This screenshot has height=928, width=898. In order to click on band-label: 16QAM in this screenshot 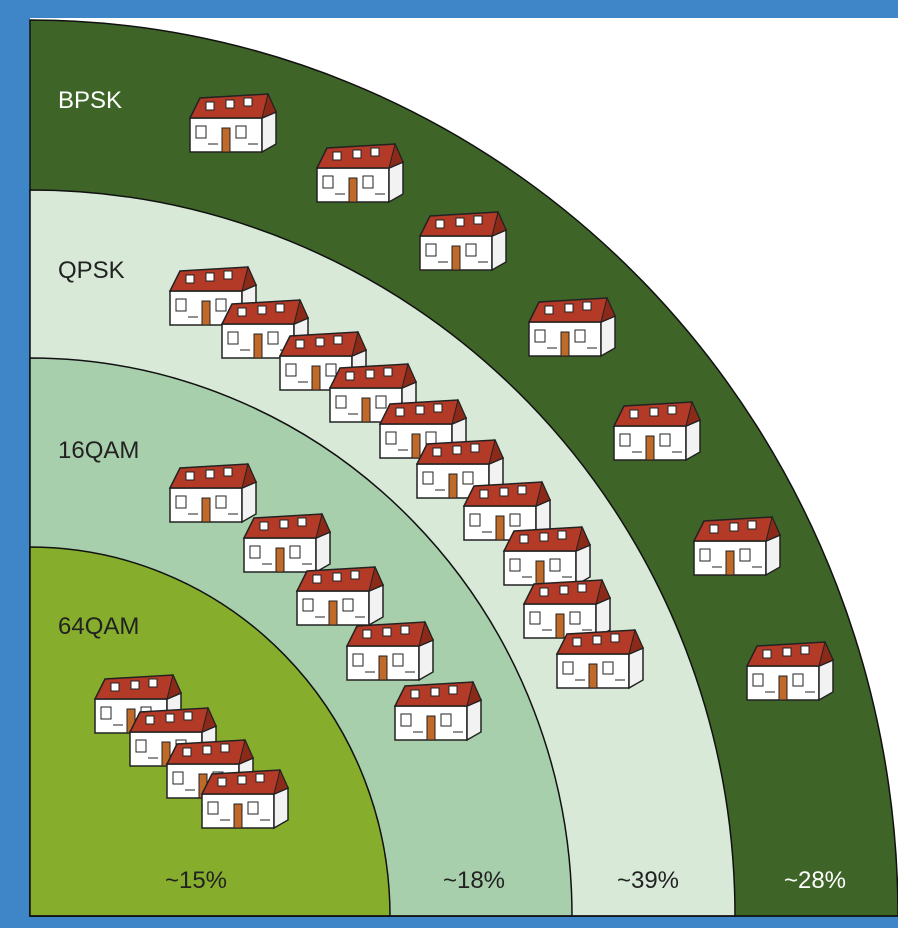, I will do `click(98, 450)`.